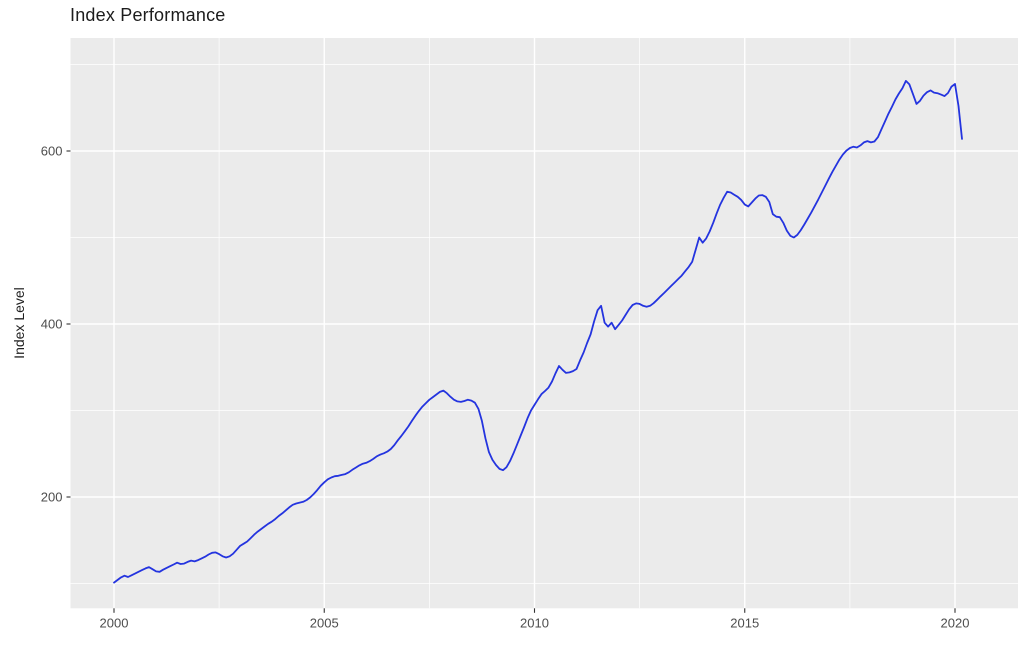  What do you see at coordinates (534, 622) in the screenshot?
I see `x-tick-label: 2010` at bounding box center [534, 622].